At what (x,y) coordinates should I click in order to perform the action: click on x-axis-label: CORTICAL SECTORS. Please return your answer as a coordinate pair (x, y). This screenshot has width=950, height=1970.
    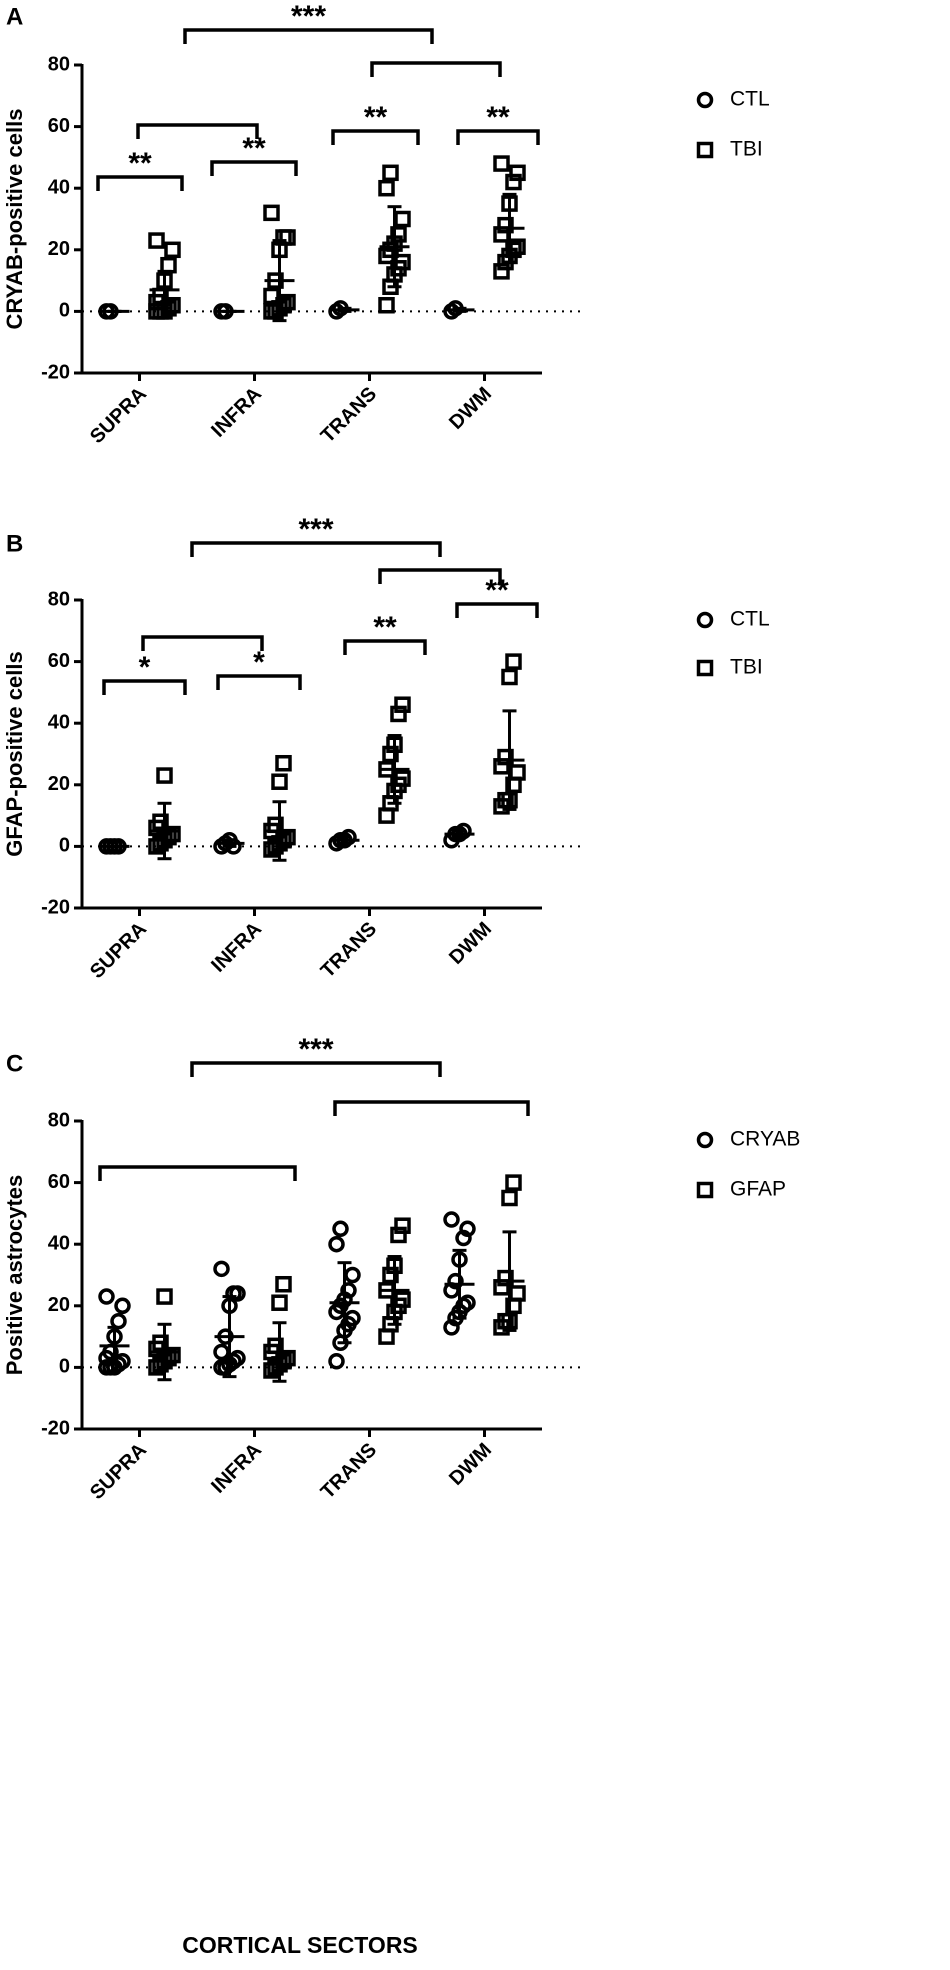
    Looking at the image, I should click on (300, 1945).